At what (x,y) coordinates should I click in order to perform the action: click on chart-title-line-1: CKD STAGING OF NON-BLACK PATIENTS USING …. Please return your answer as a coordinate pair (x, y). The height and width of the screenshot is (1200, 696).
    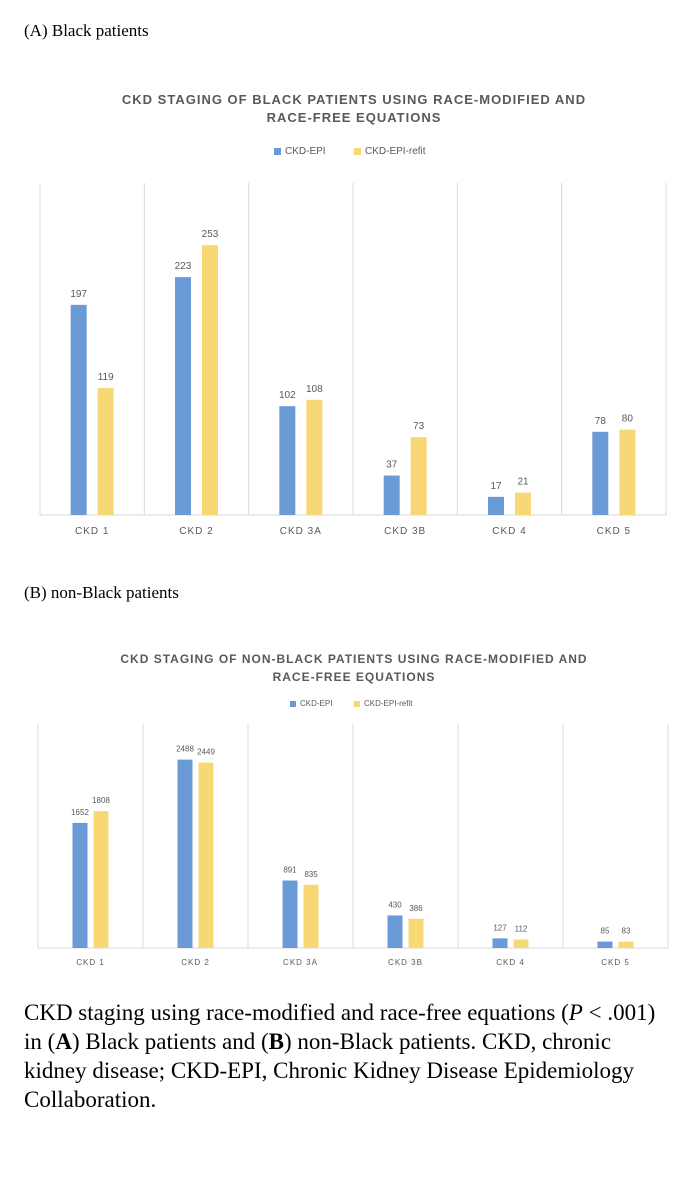
    Looking at the image, I should click on (353, 659).